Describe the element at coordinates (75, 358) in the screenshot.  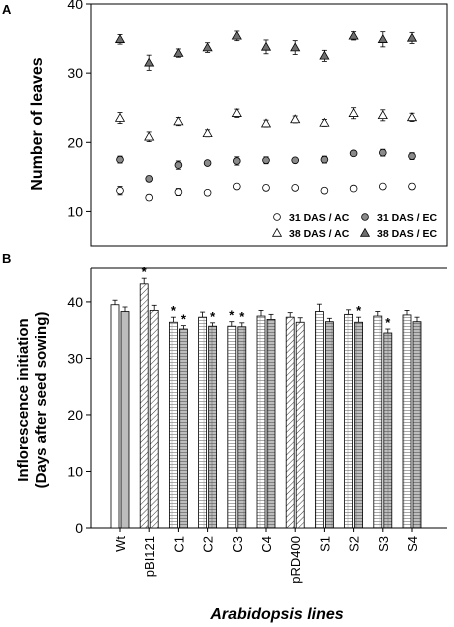
I see `panel-b-y-tick-label: 30` at that location.